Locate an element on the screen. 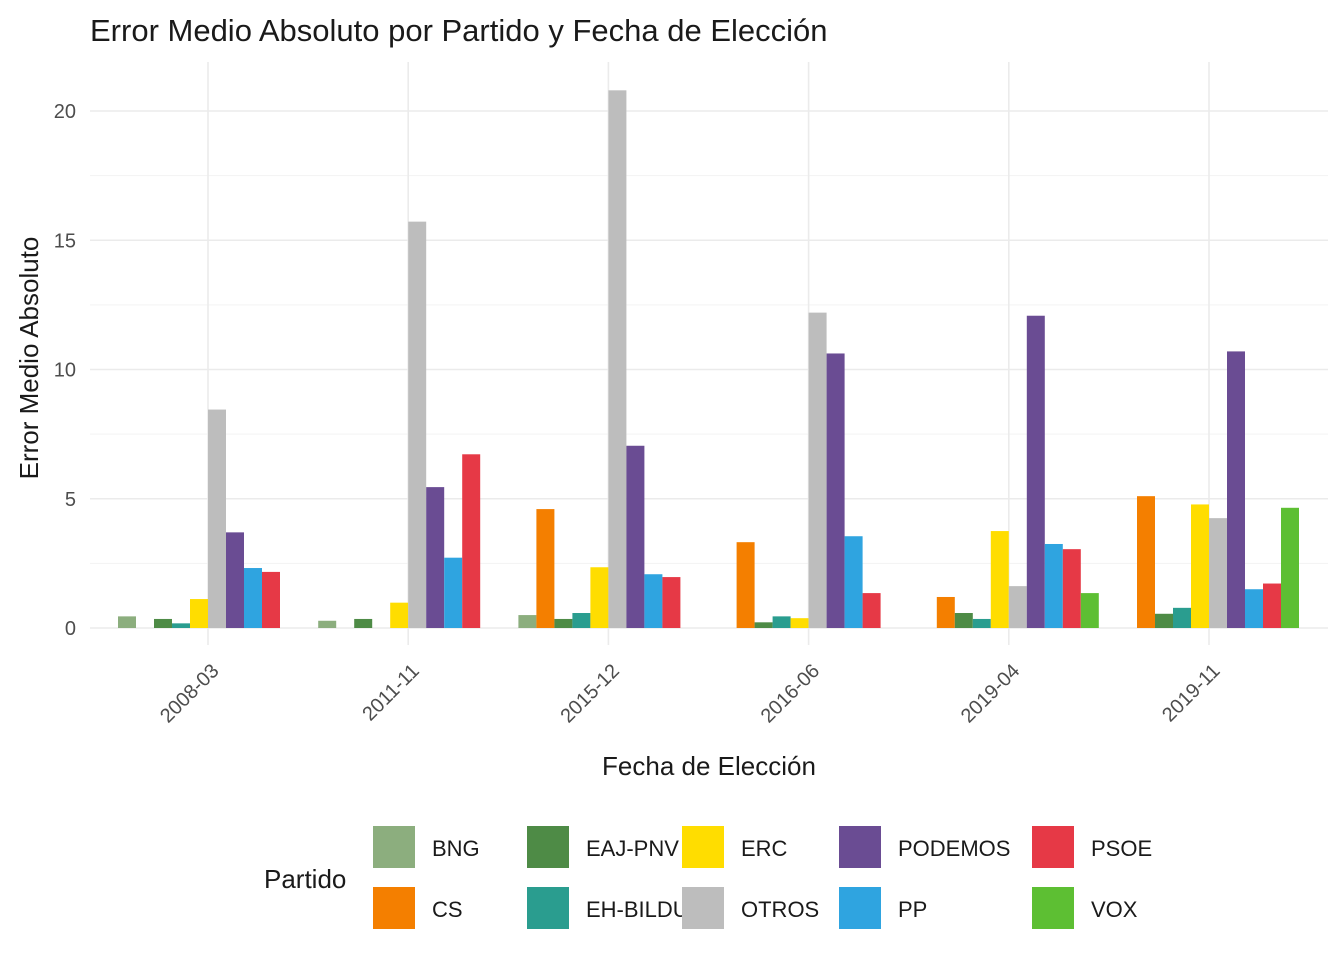  legend-key-otros is located at coordinates (703, 908).